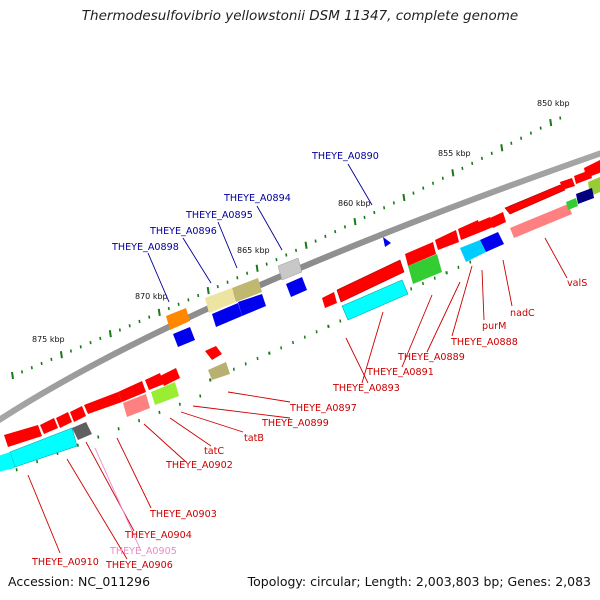 This screenshot has height=600, width=600. Describe the element at coordinates (79, 581) in the screenshot. I see `accession-text: Accession: NC_011296` at that location.